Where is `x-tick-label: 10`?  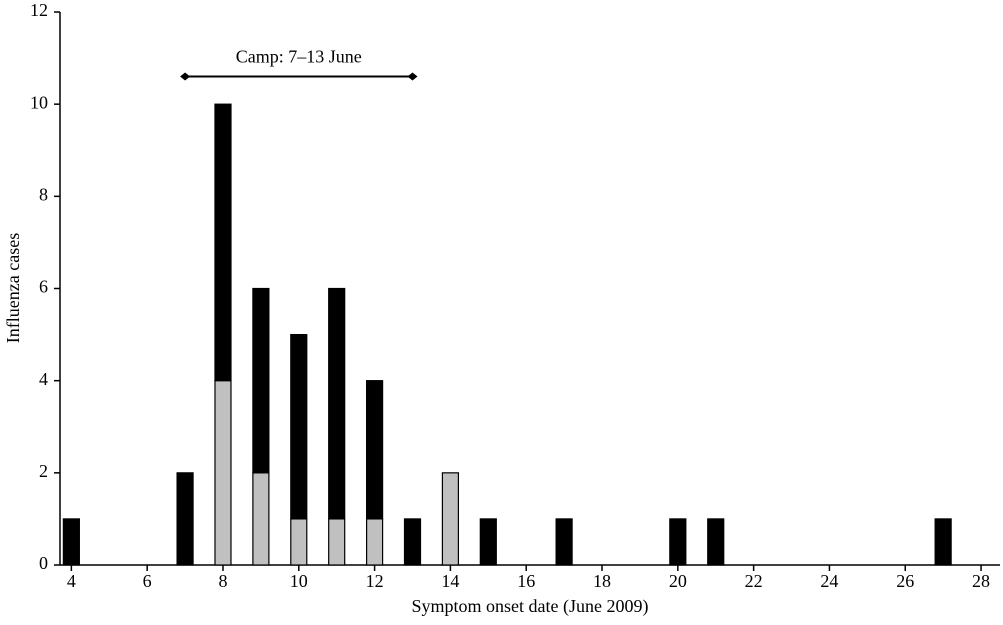
x-tick-label: 10 is located at coordinates (299, 581).